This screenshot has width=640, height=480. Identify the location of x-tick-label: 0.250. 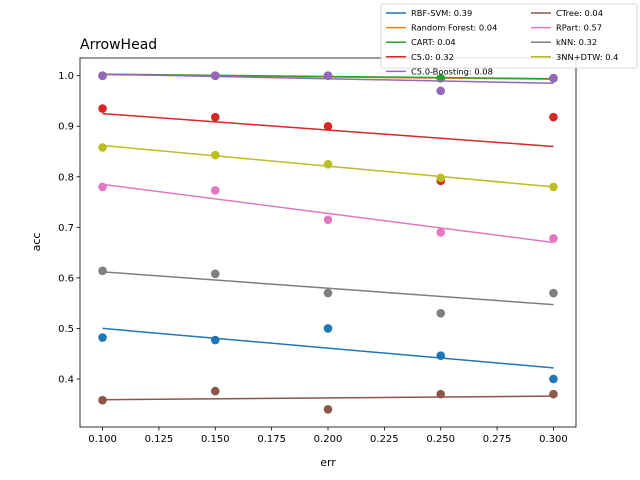
(440, 439).